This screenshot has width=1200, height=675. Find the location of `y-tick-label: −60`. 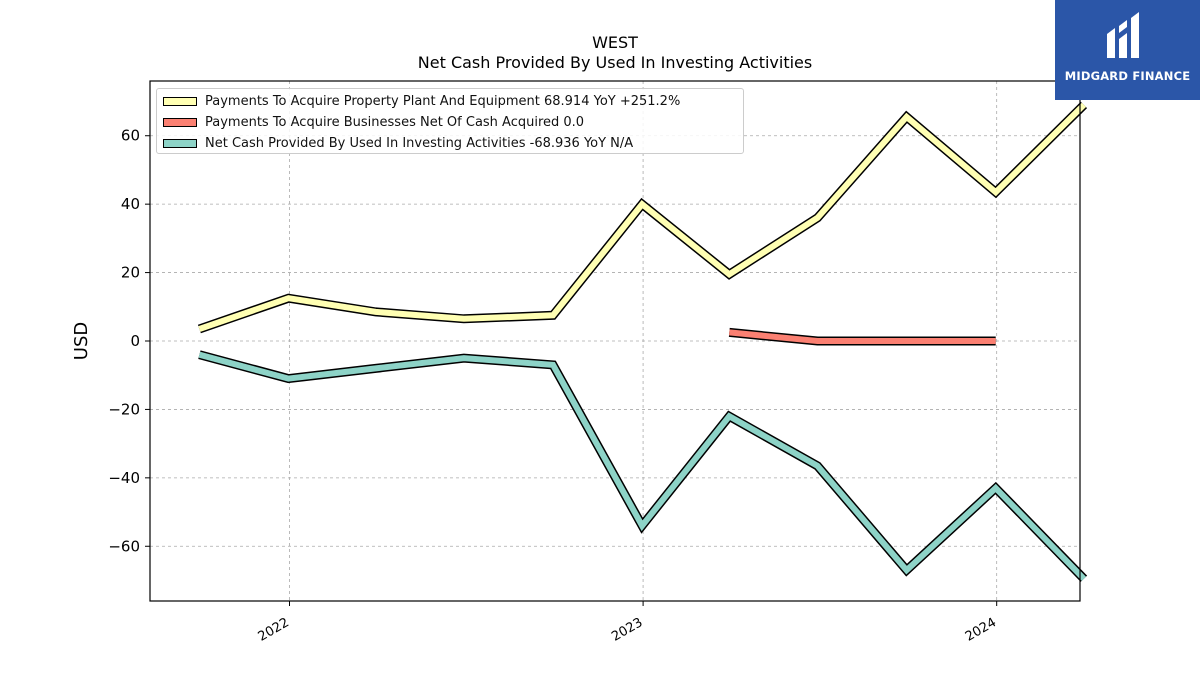

y-tick-label: −60 is located at coordinates (124, 546).